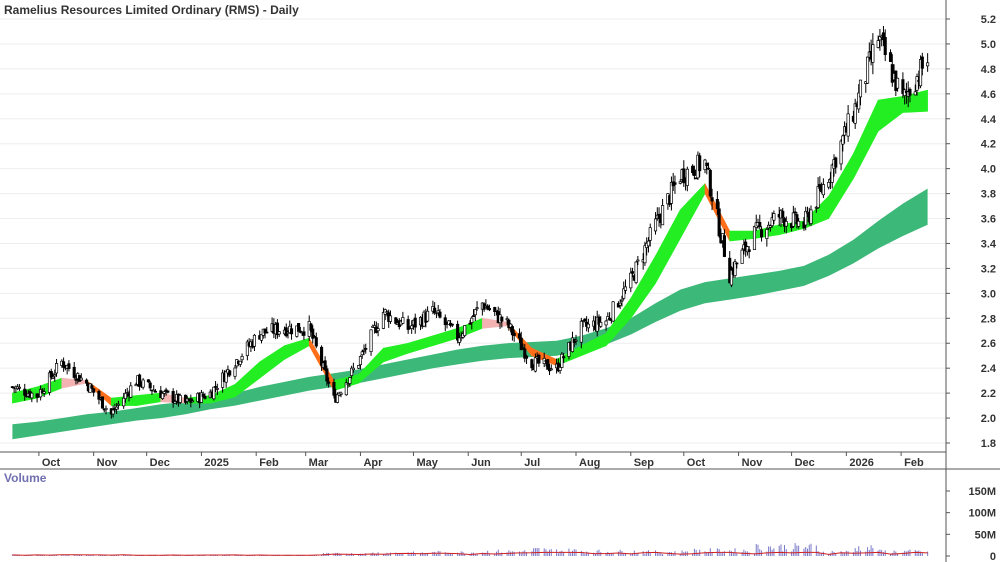 The height and width of the screenshot is (562, 1000). I want to click on price-tick-label: 5.0, so click(988, 45).